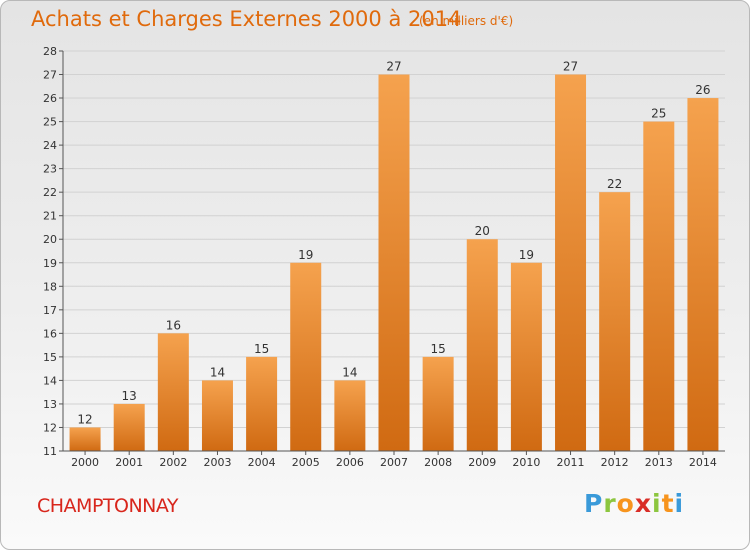 This screenshot has height=550, width=750. Describe the element at coordinates (173, 325) in the screenshot. I see `value-label-2002: 16` at that location.